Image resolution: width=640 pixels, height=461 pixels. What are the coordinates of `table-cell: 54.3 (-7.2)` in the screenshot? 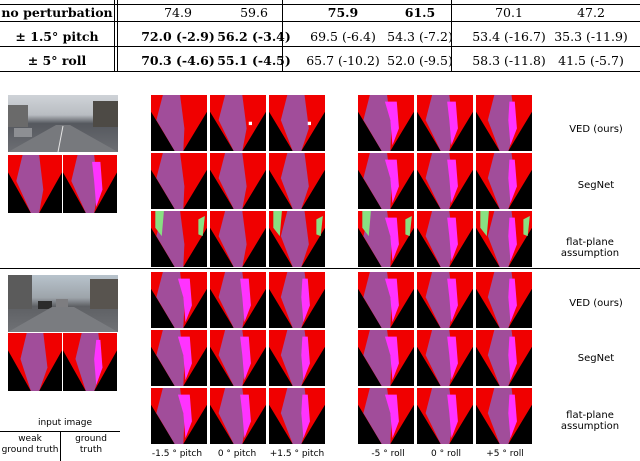 It's located at (420, 36).